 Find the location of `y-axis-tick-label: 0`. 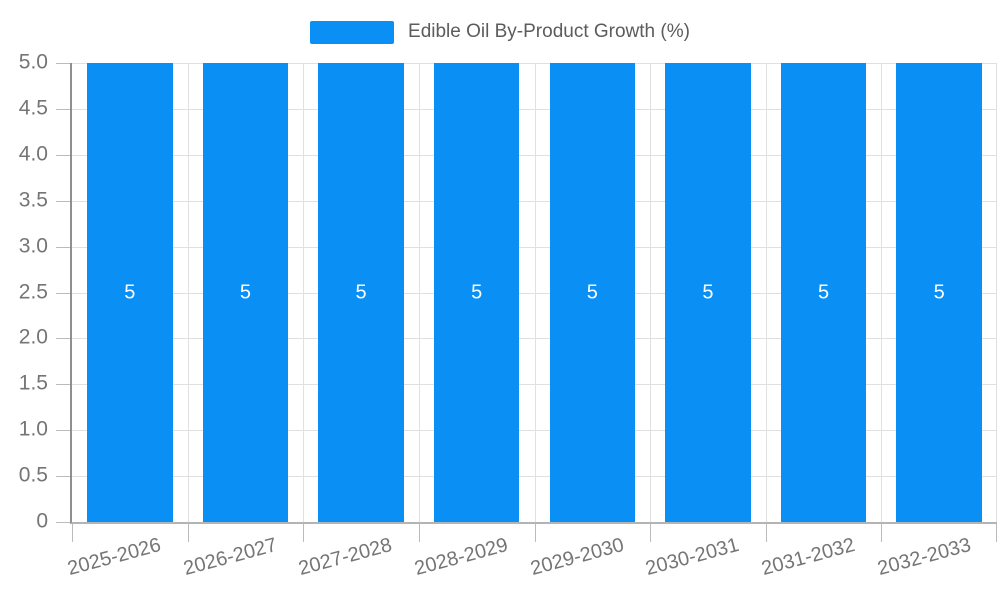

y-axis-tick-label: 0 is located at coordinates (42, 521).